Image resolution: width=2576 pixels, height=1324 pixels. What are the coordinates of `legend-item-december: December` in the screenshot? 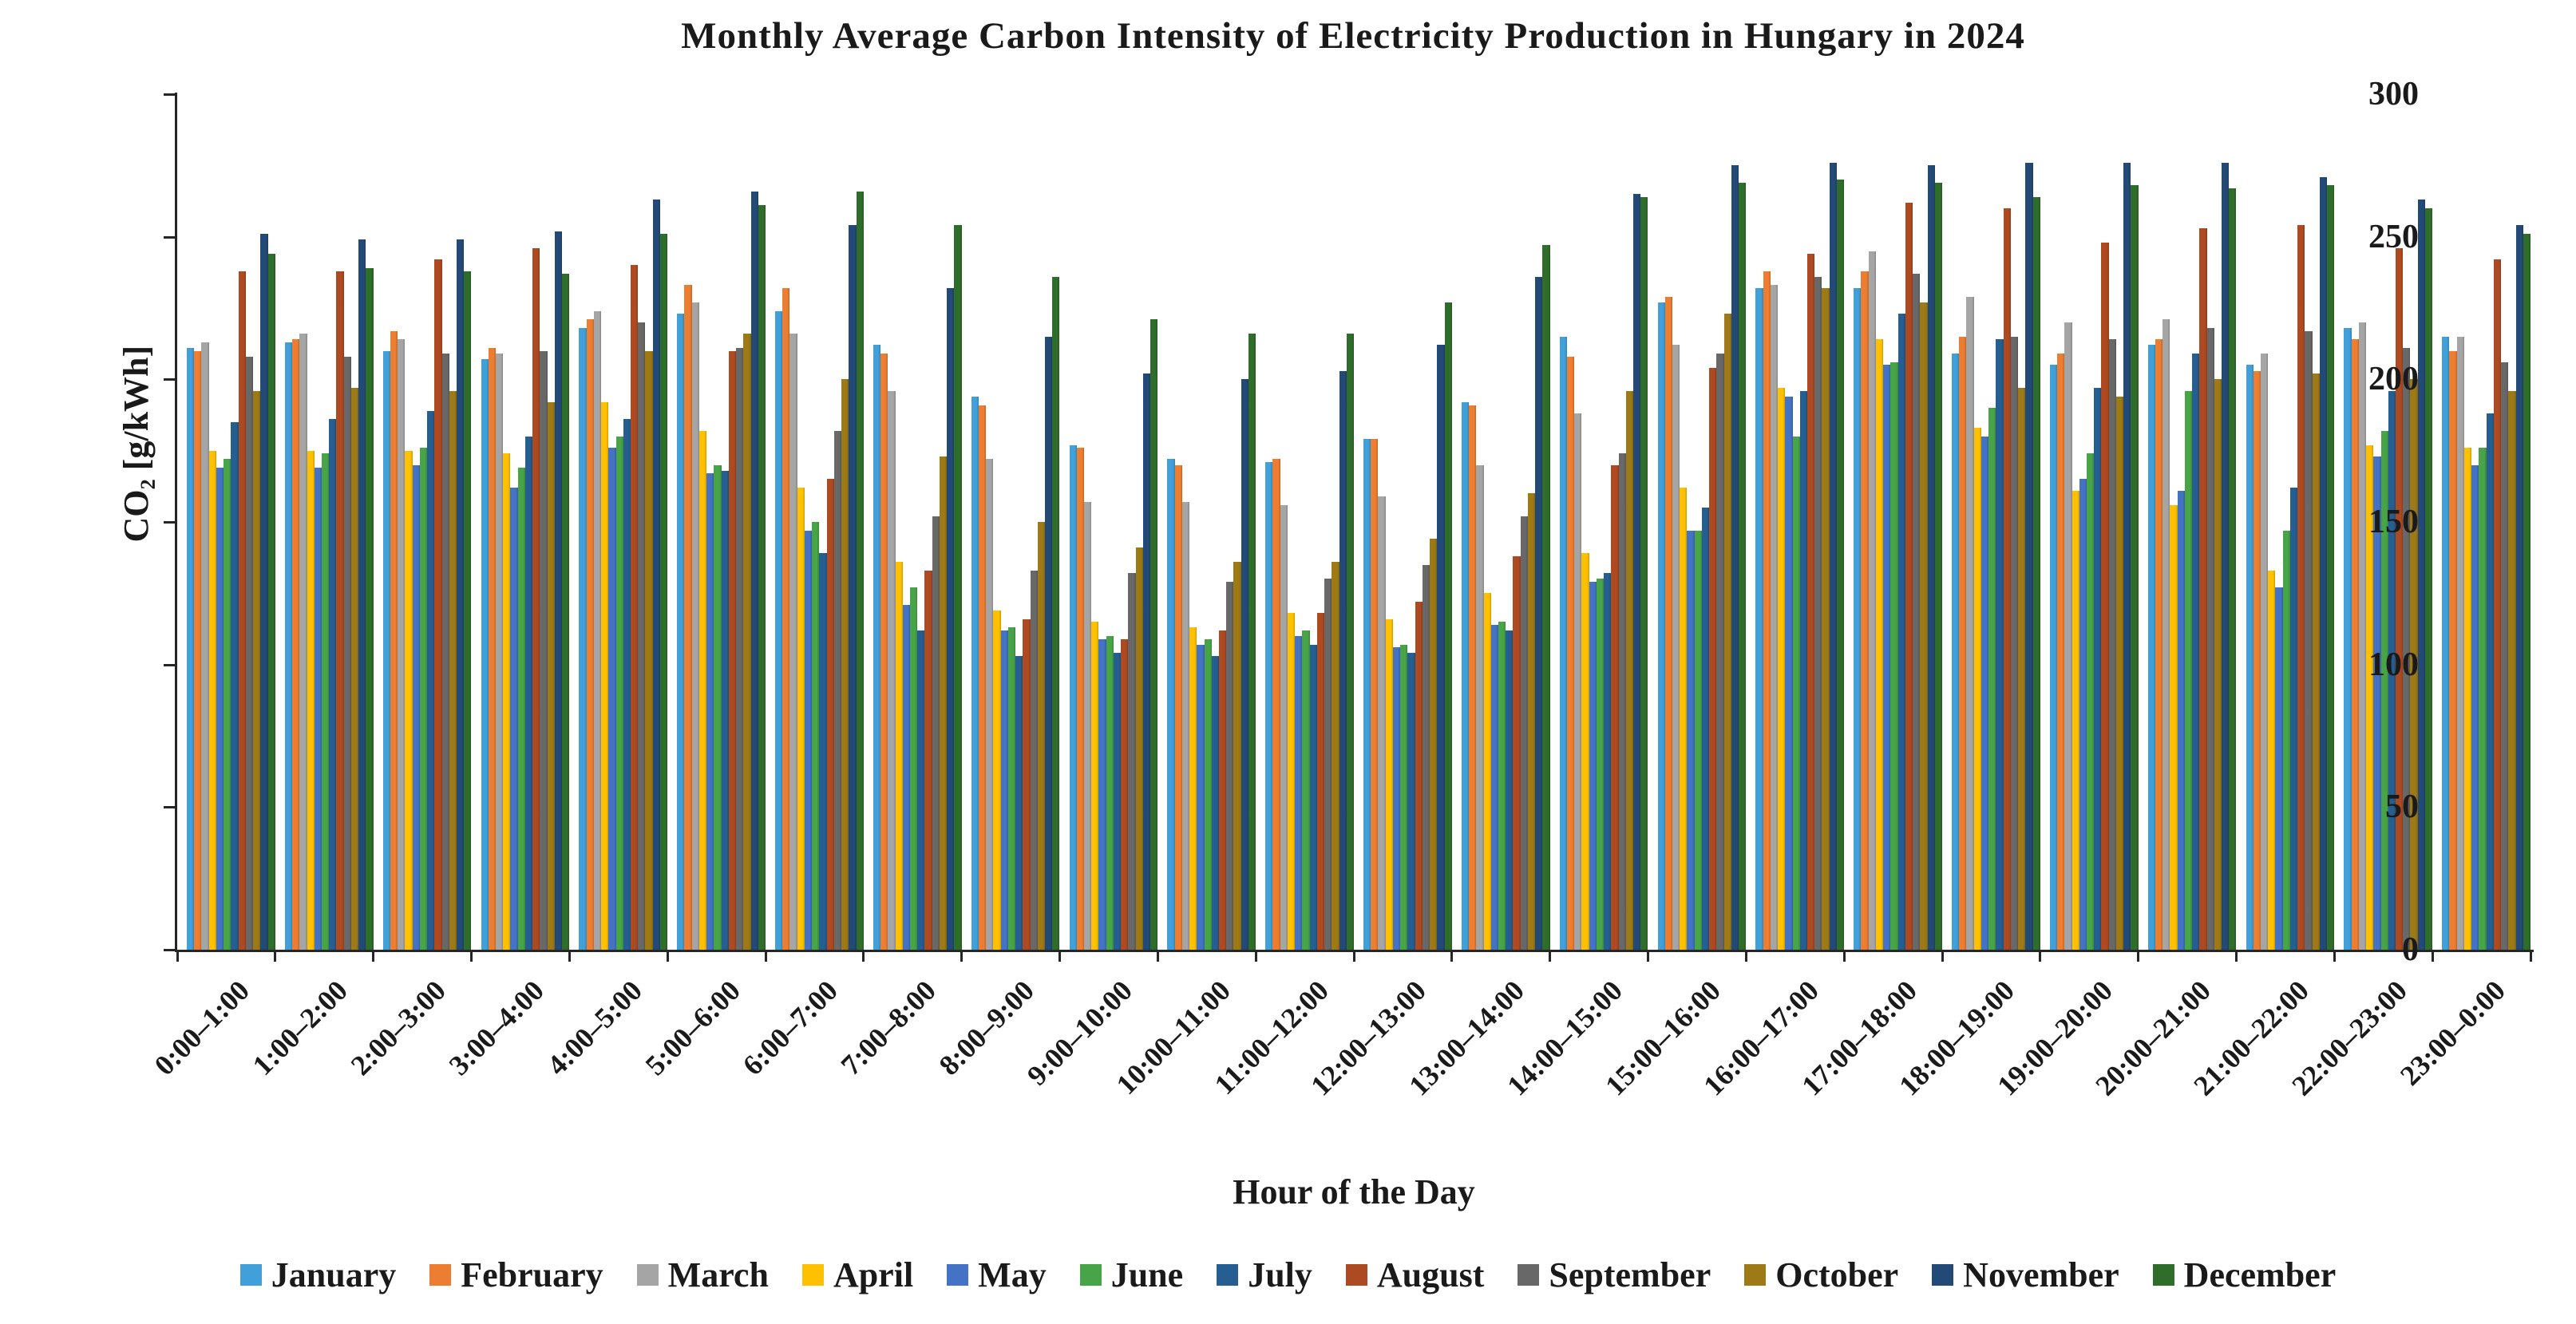 It's located at (2244, 1275).